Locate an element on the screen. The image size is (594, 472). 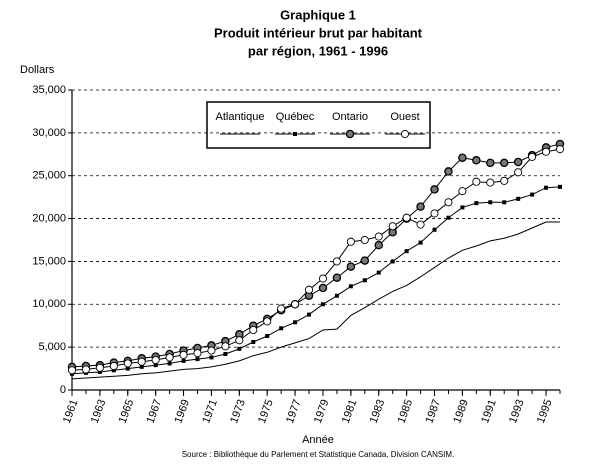
chart-title: par région, 1961 - 1996 is located at coordinates (318, 50).